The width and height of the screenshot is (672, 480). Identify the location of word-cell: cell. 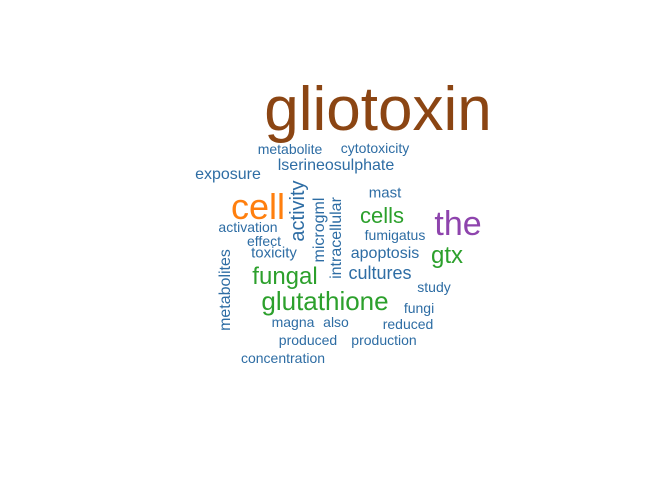
(258, 206).